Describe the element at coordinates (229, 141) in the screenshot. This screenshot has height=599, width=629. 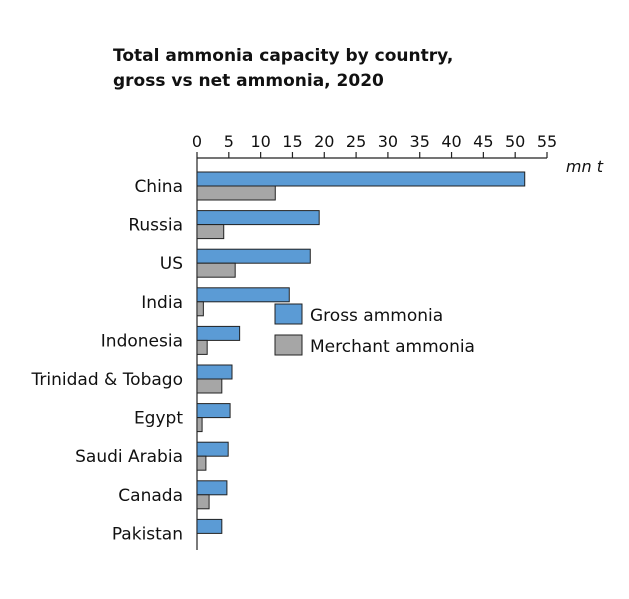
I see `x-tick-label-5: 5` at that location.